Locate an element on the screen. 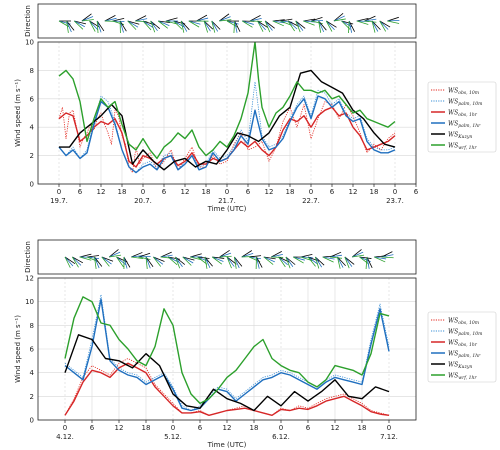 This screenshot has width=500, height=450. day-label: 22.7. is located at coordinates (311, 201).